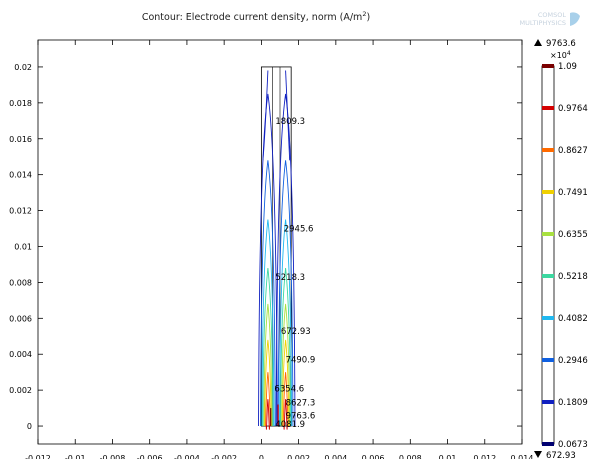  What do you see at coordinates (290, 122) in the screenshot?
I see `contour-value-label: 1809.3` at bounding box center [290, 122].